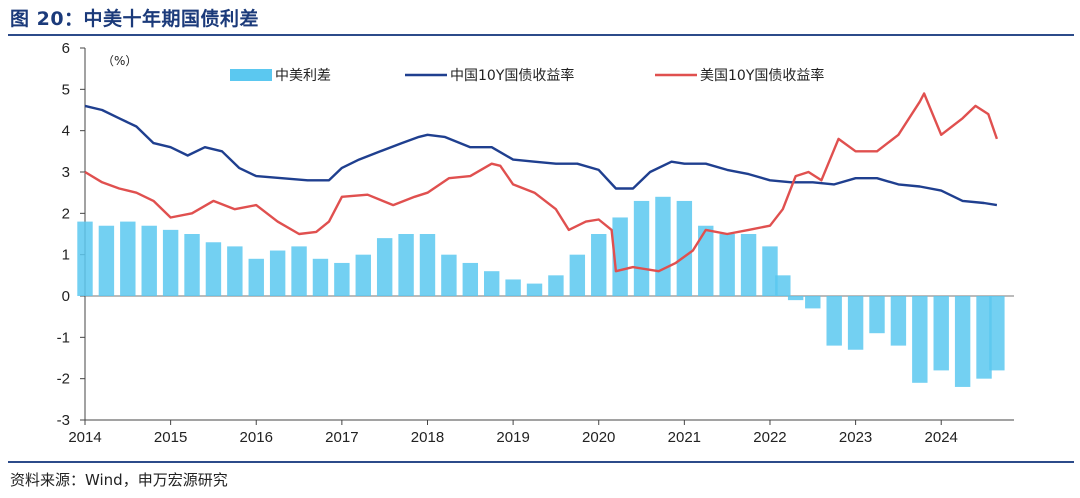  Describe the element at coordinates (66, 131) in the screenshot. I see `y-tick-label: 4` at that location.